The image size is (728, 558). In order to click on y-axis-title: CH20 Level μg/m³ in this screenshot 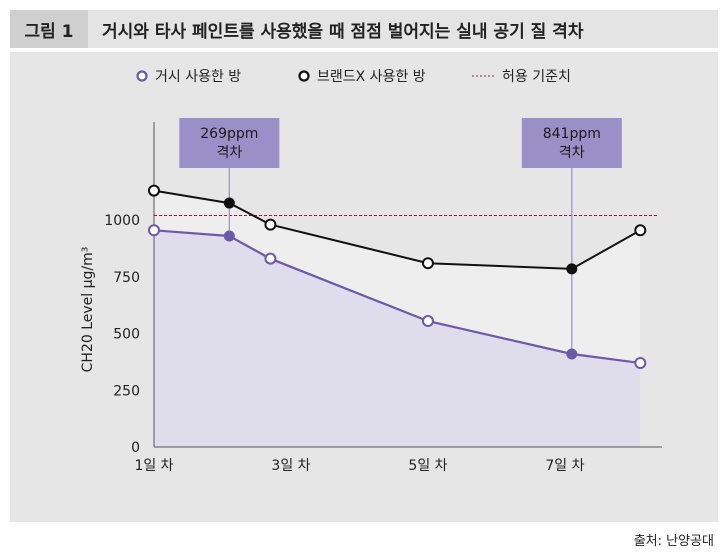, I will do `click(88, 310)`.